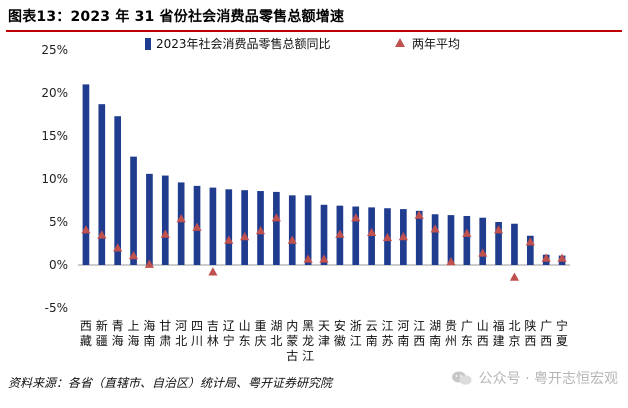 Image resolution: width=628 pixels, height=408 pixels. What do you see at coordinates (546, 333) in the screenshot?
I see `x-tick-label: 广西` at bounding box center [546, 333].